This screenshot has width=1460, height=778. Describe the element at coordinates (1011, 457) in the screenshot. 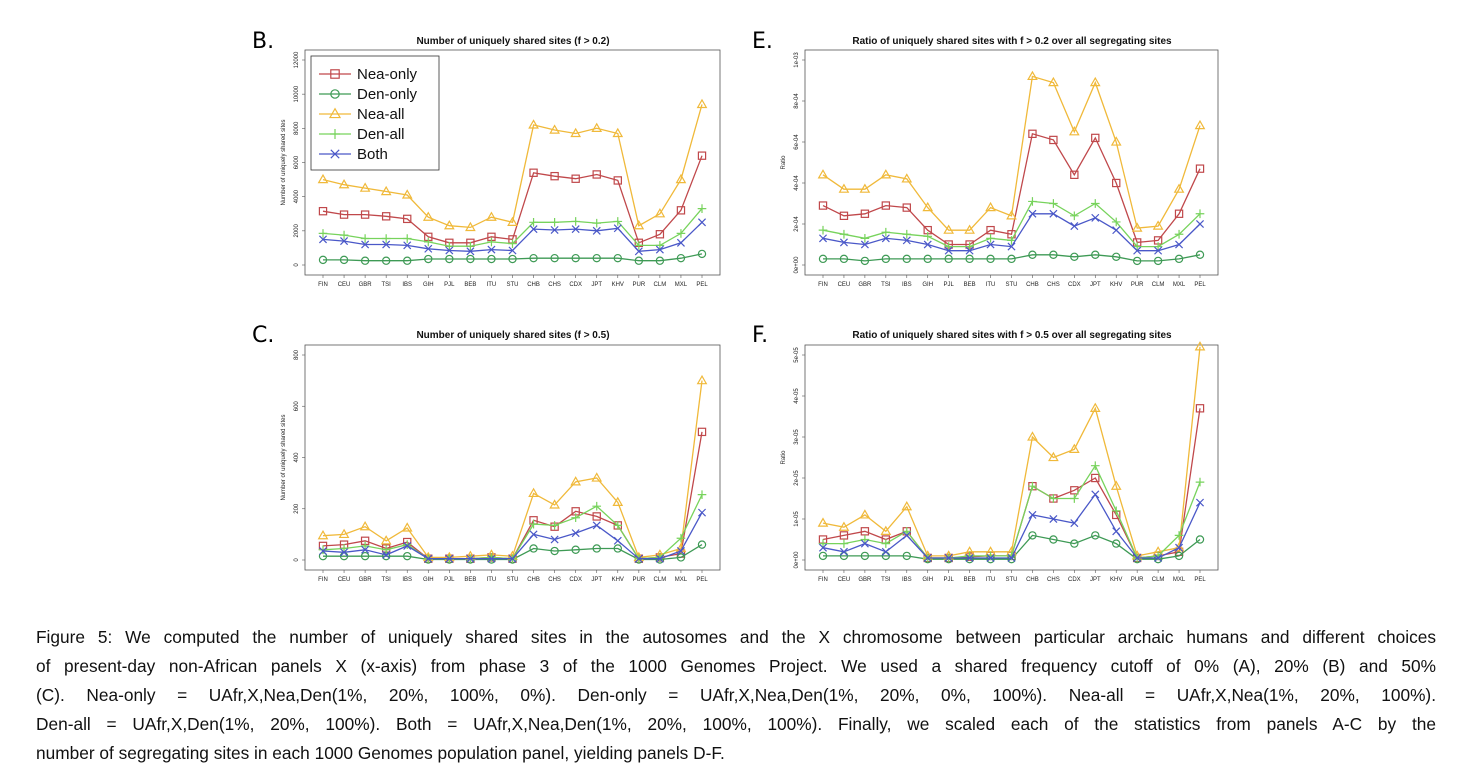

I see `plot-frame` at that location.